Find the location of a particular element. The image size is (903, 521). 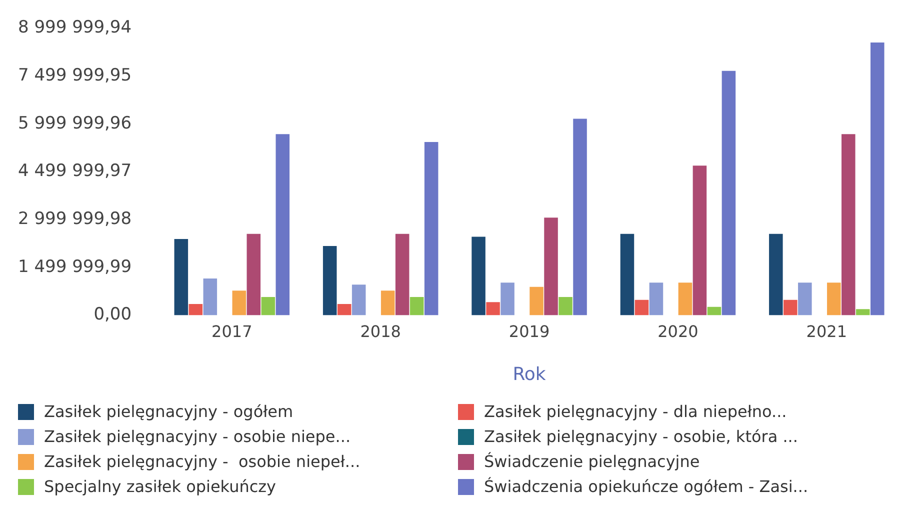

y-tick-label: 2 999 999,98 is located at coordinates (75, 218).